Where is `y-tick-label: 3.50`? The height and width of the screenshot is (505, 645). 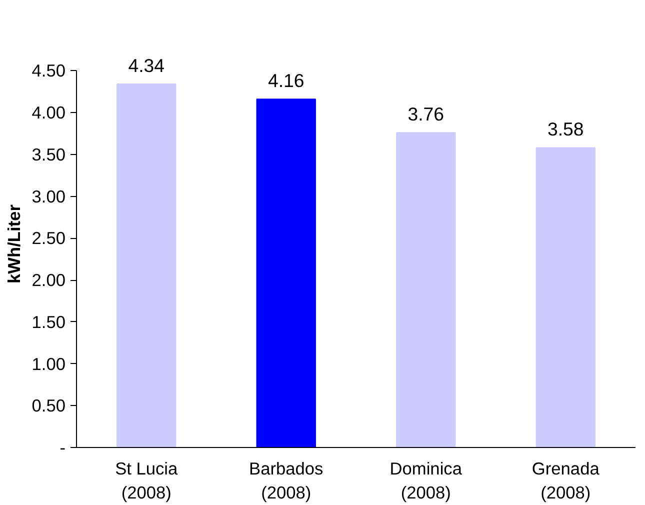 y-tick-label: 3.50 is located at coordinates (49, 154).